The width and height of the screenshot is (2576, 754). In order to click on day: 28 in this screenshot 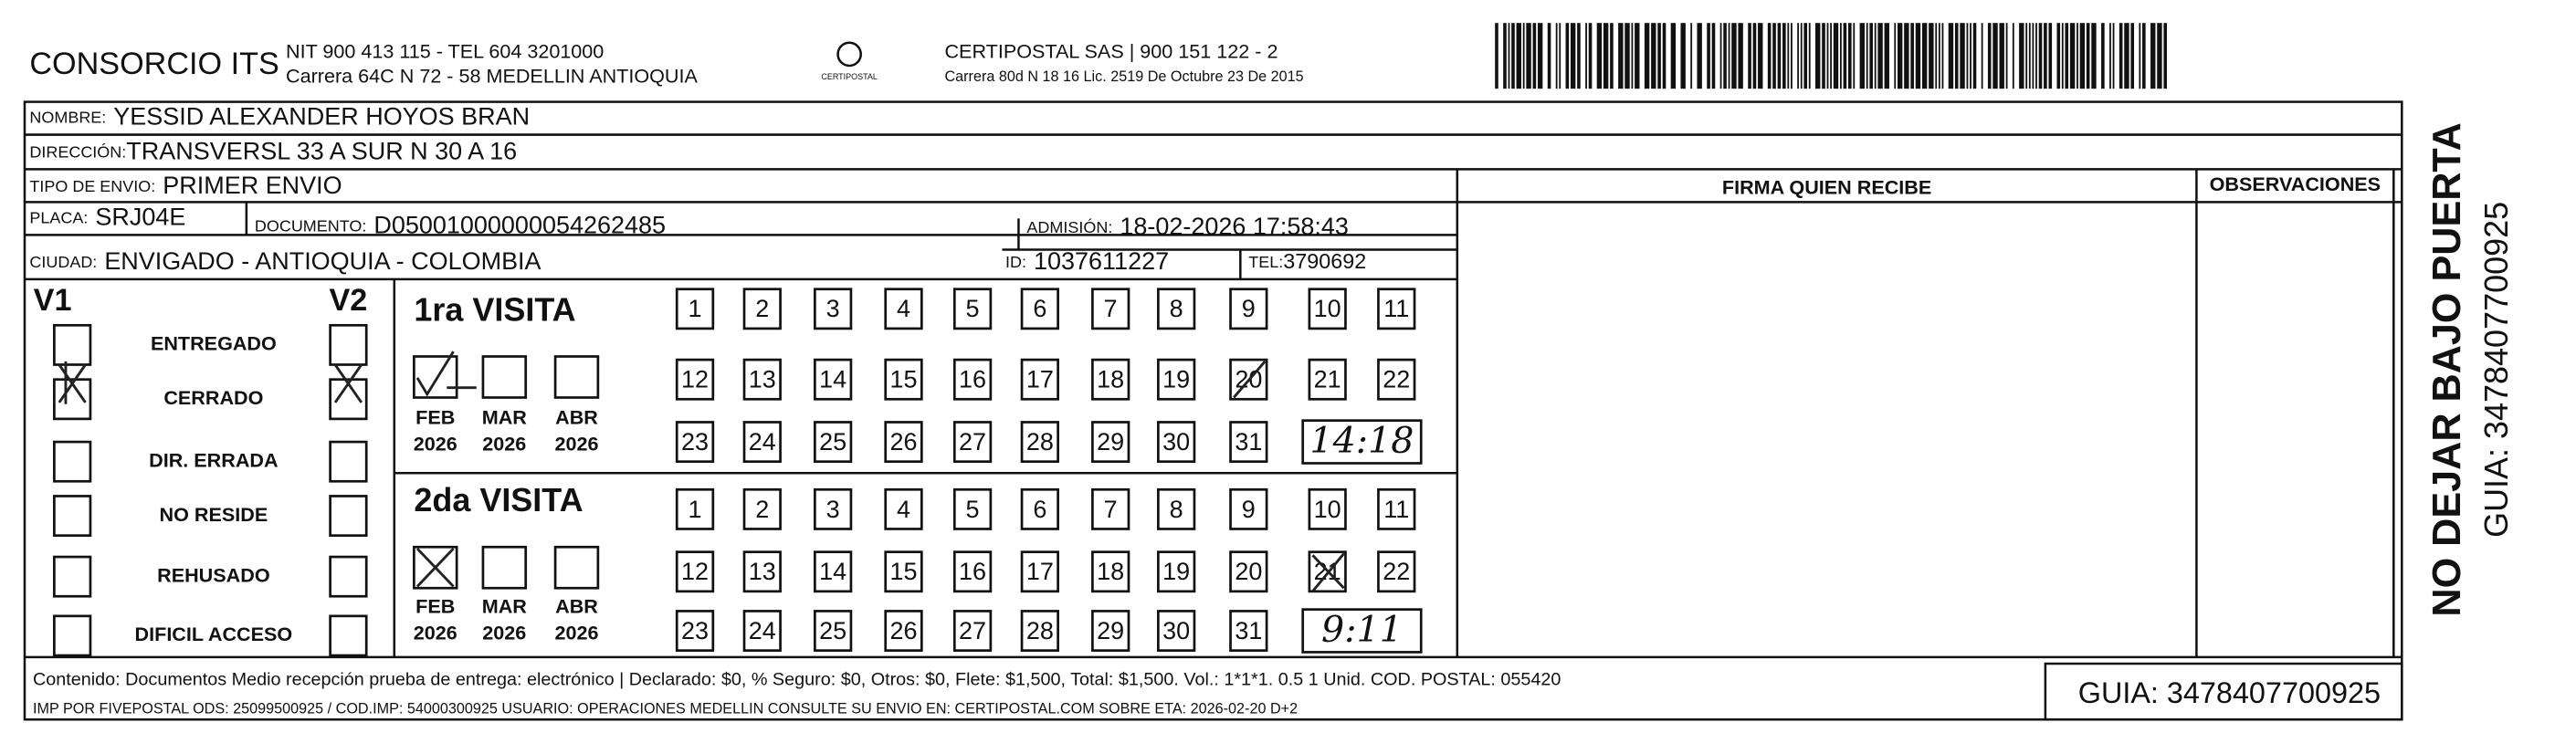, I will do `click(1040, 630)`.